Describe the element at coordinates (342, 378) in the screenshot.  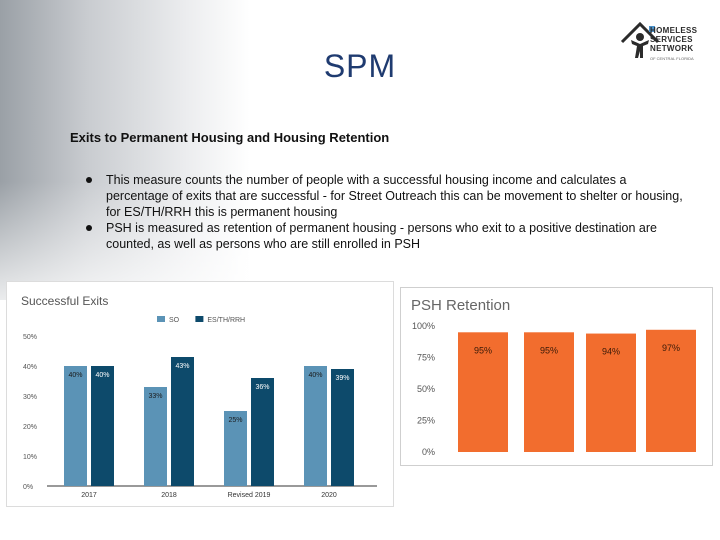
I see `bar-data-label: 39%` at that location.